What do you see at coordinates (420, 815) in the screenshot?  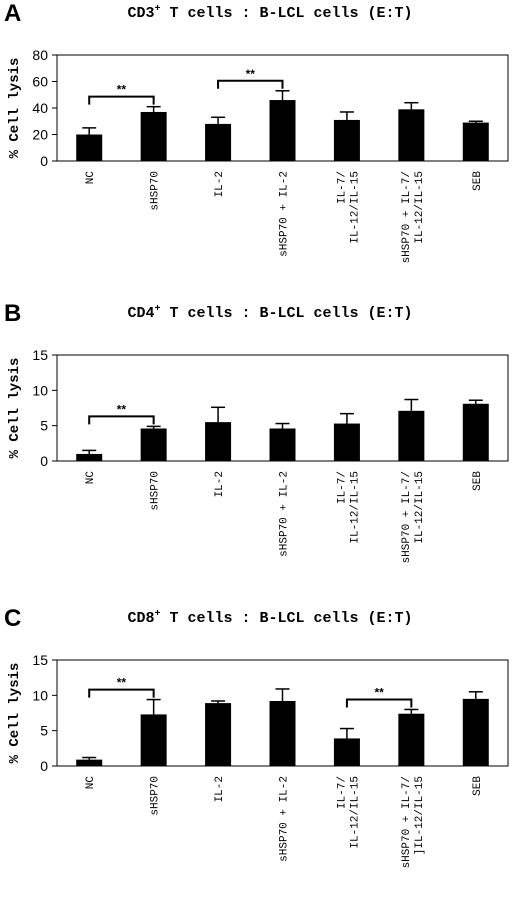 I see `x-tick-label-line: ]IL-12/IL-15` at bounding box center [420, 815].